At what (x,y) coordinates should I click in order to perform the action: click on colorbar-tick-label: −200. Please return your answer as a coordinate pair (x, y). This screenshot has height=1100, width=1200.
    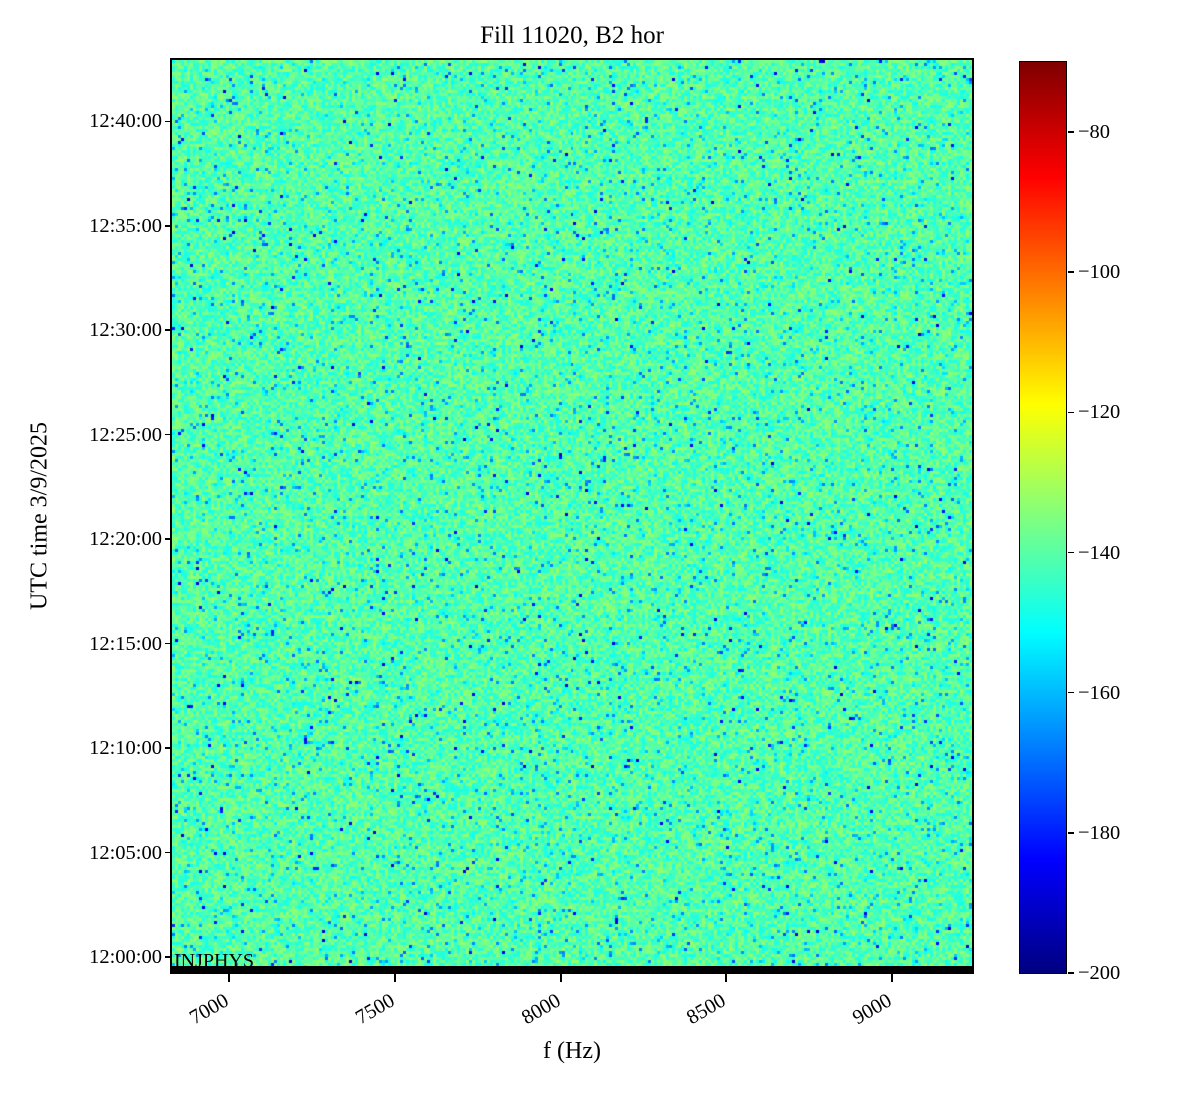
    Looking at the image, I should click on (1099, 973).